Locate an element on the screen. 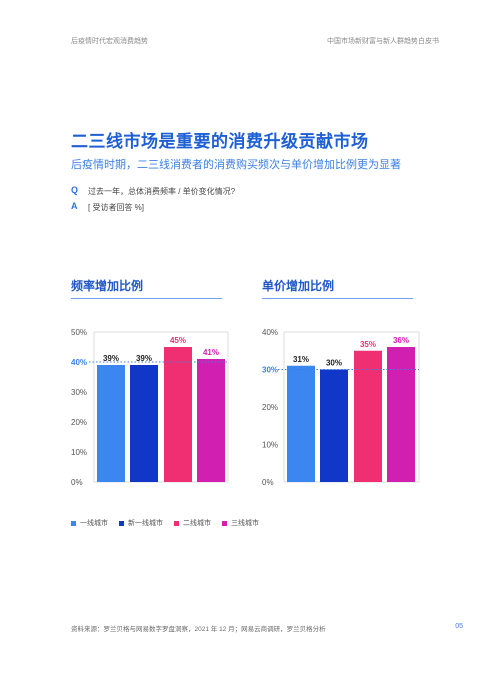  legend-swatch-tier3 is located at coordinates (224, 523).